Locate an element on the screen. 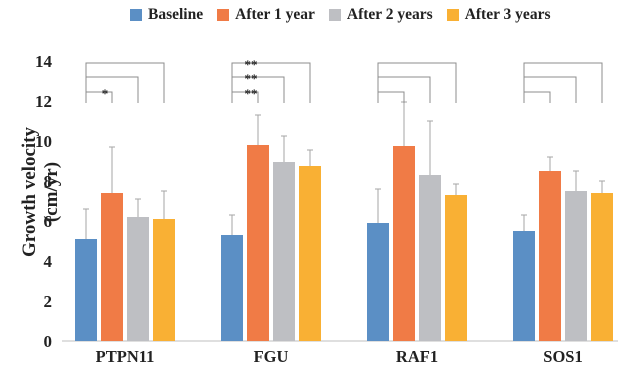 The image size is (618, 368). legend-item-after-1-year: After 1 year is located at coordinates (266, 15).